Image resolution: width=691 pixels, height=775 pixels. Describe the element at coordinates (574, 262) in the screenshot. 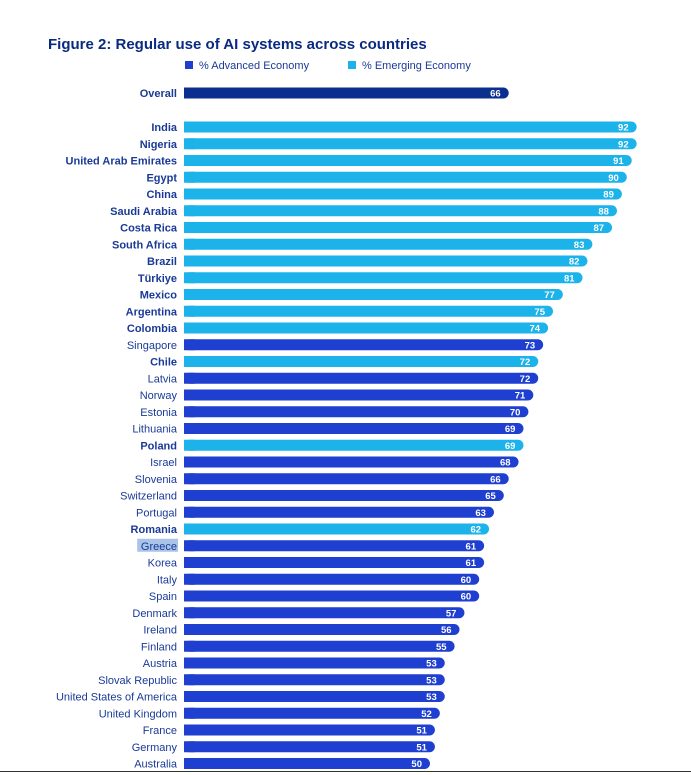

I see `value-label-brazil: 82` at that location.